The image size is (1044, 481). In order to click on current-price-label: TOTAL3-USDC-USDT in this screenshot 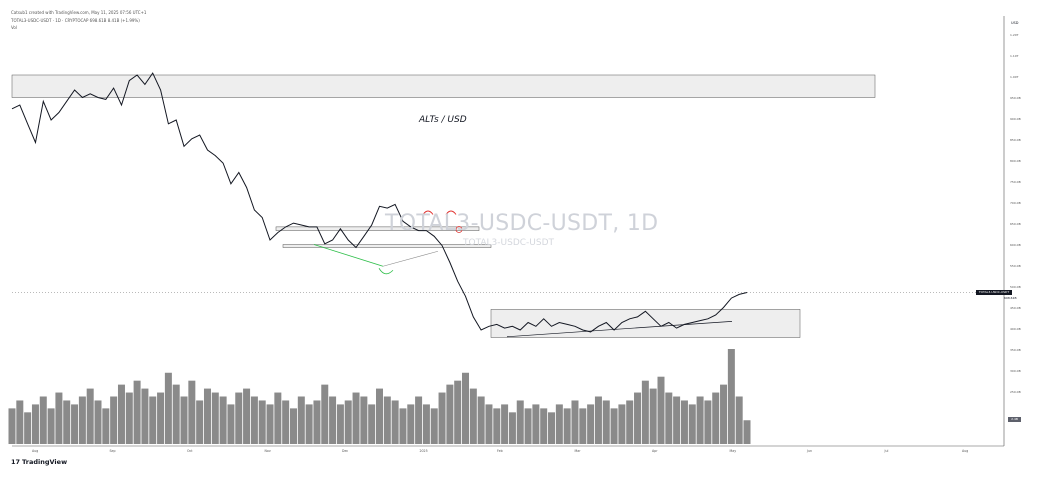, I will do `click(994, 292)`.